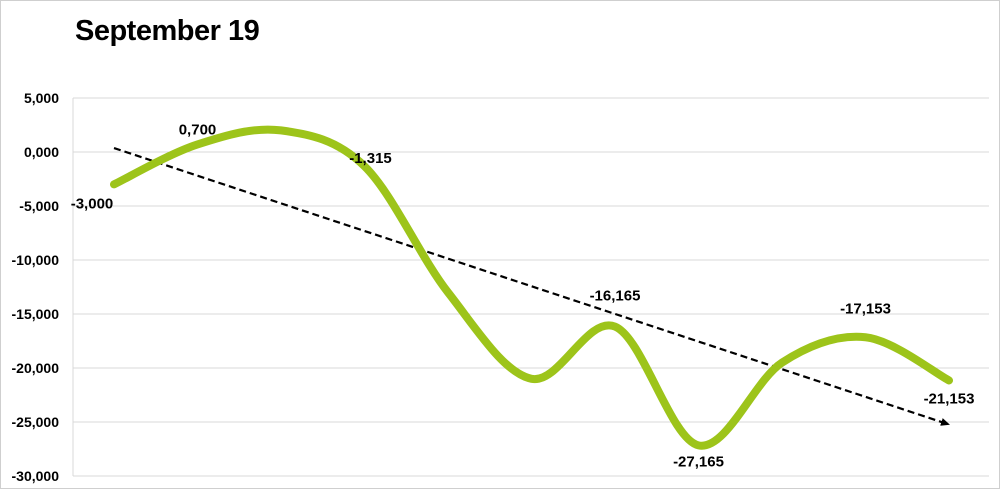  I want to click on y-tick-label: -15,000, so click(36, 314).